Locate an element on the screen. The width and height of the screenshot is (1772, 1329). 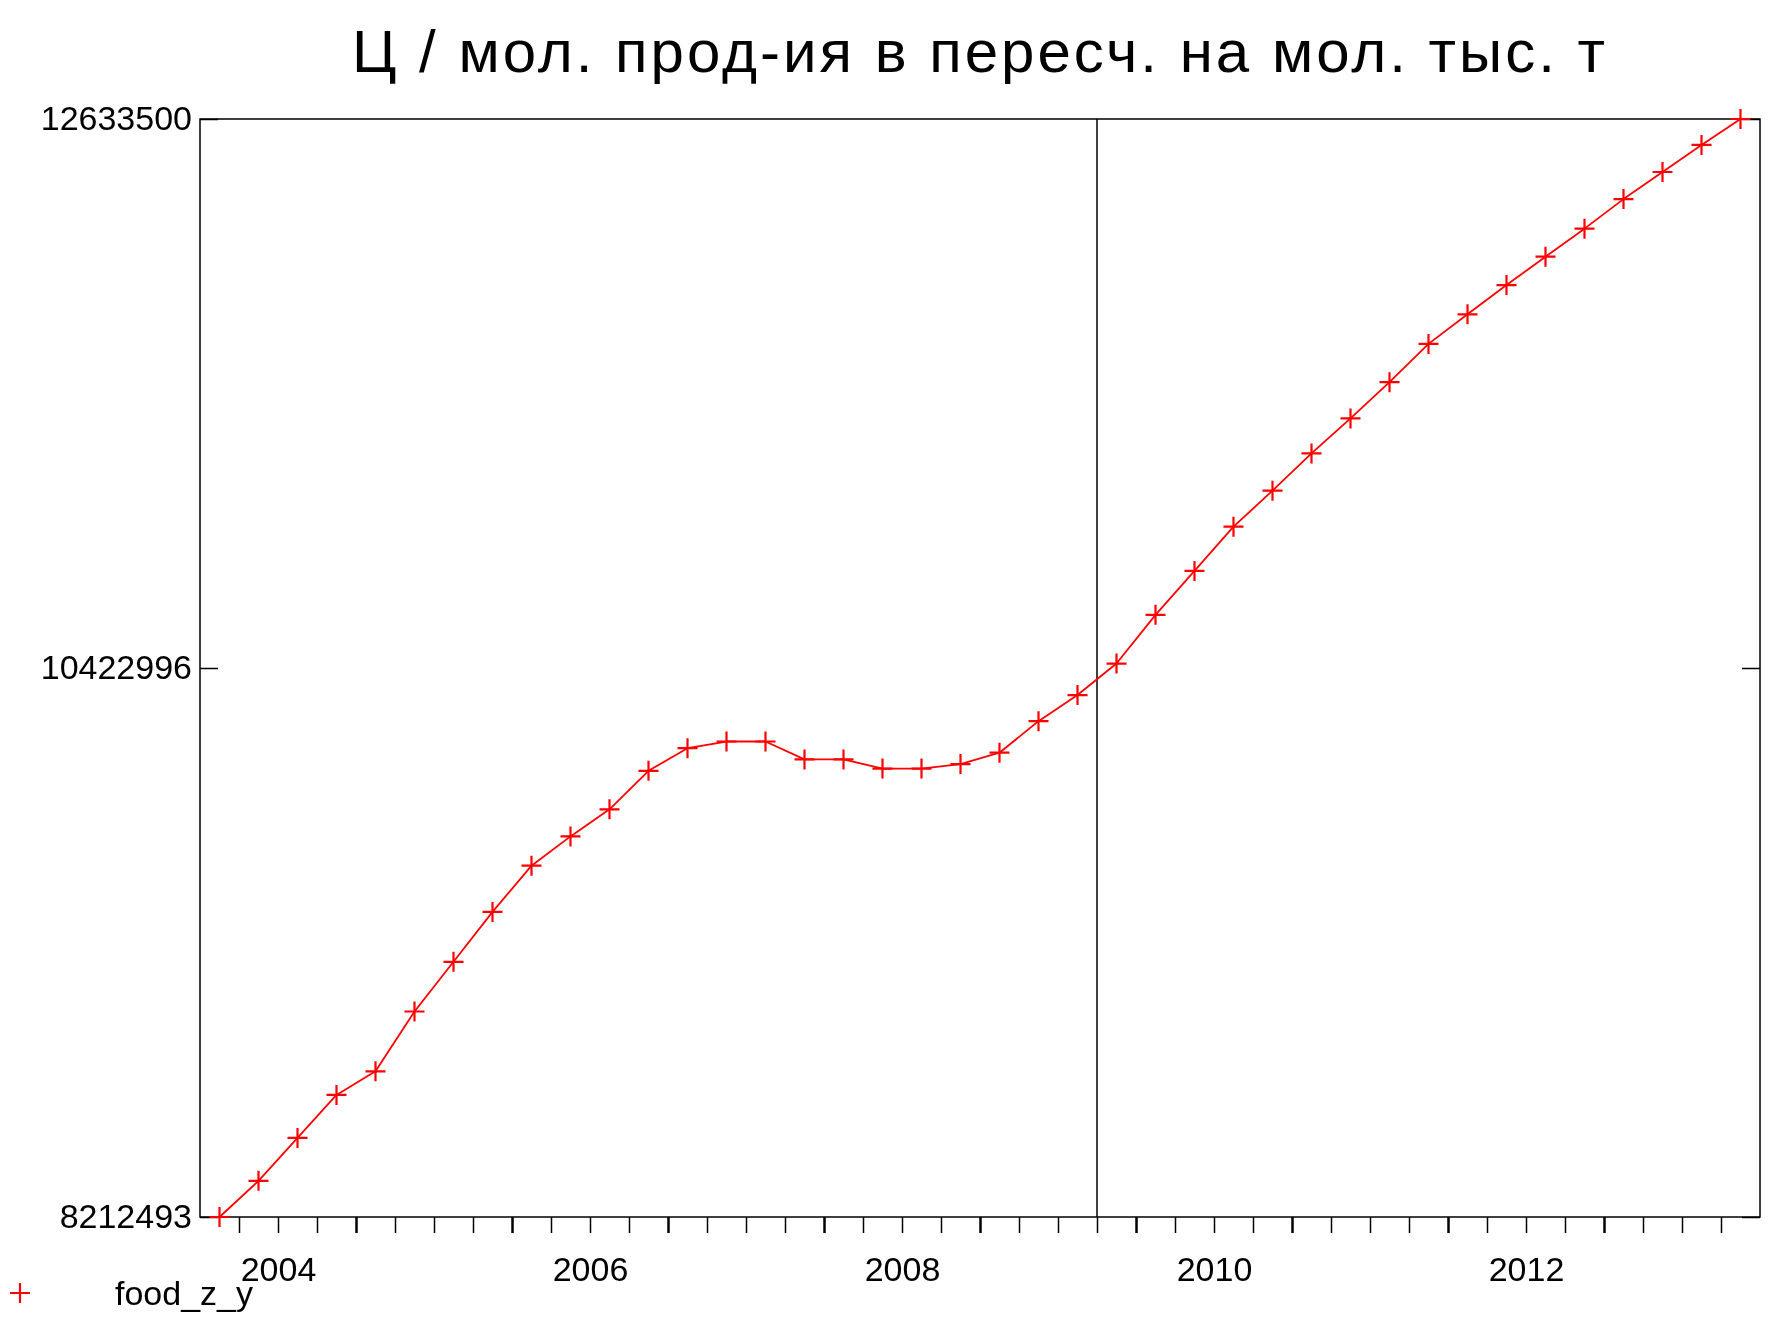
x-tick-label: 2012 is located at coordinates (1526, 1269).